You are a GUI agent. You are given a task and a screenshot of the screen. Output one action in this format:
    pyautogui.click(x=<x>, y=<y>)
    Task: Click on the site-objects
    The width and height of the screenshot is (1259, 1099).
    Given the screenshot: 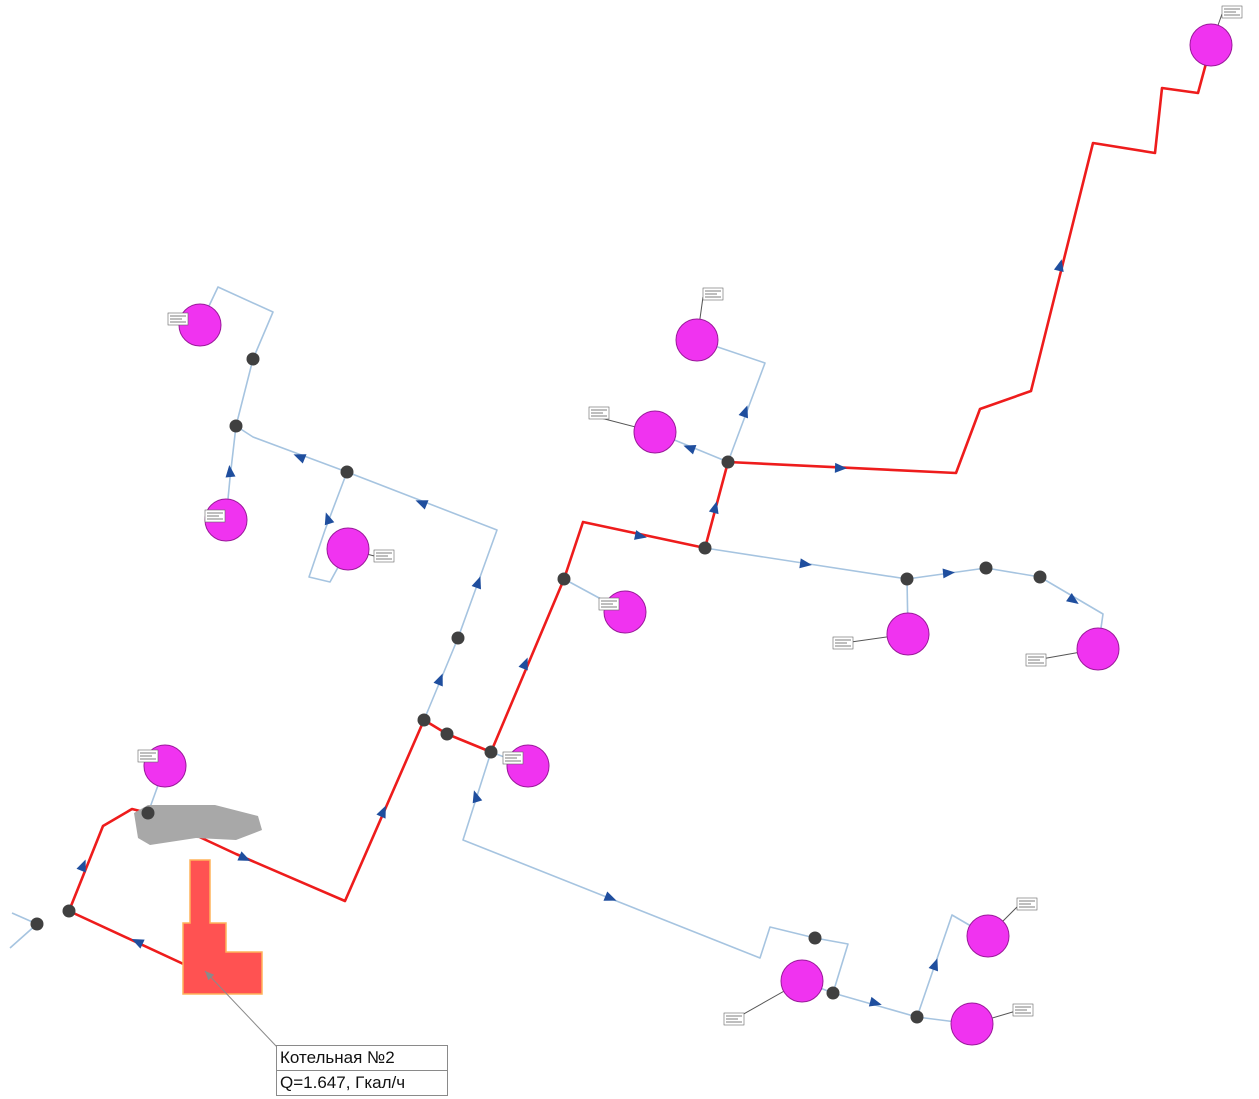 What is the action you would take?
    pyautogui.click(x=198, y=900)
    